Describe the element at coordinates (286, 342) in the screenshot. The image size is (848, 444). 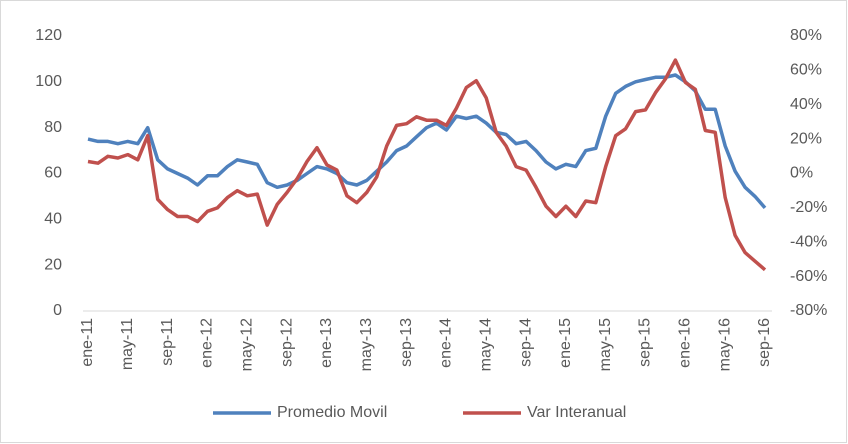
I see `x-tick-label: sep-12` at that location.